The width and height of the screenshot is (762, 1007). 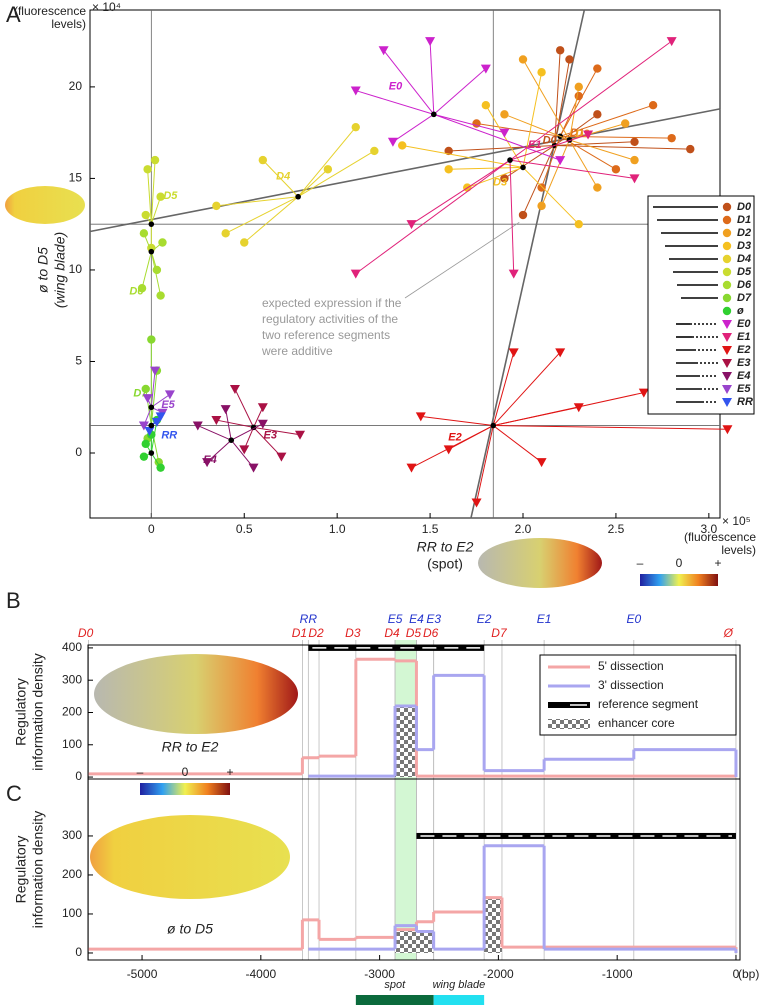 I want to click on x-tick-label: 2.0, so click(x=523, y=529).